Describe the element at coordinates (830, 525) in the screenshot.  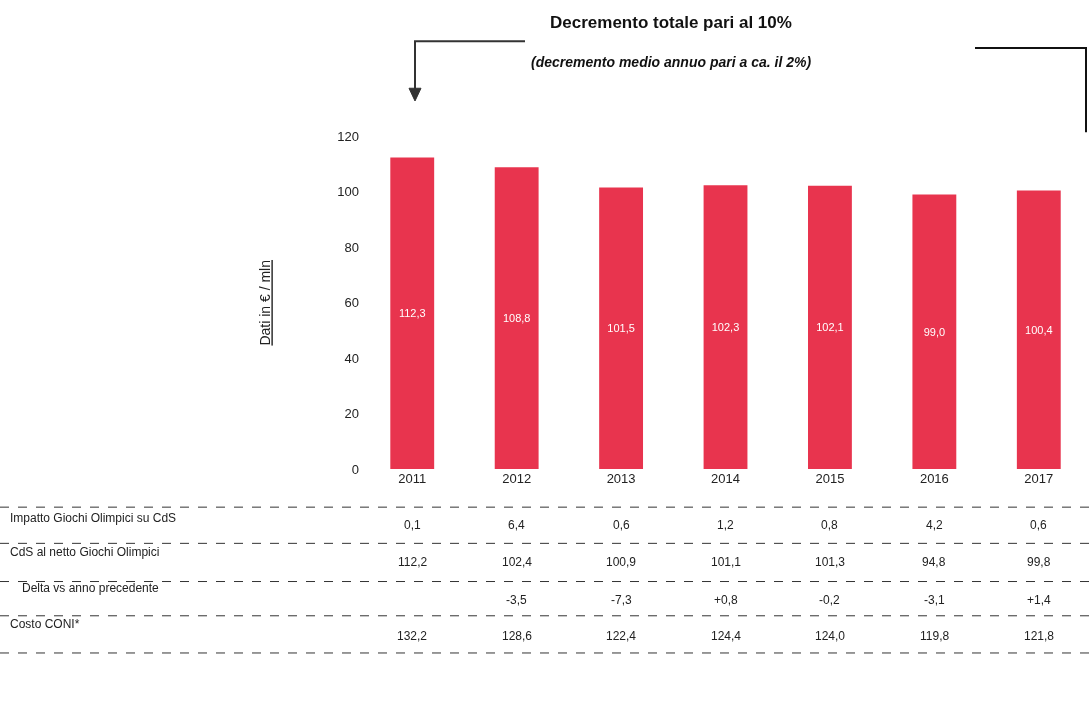
I see `text: 0,8` at that location.